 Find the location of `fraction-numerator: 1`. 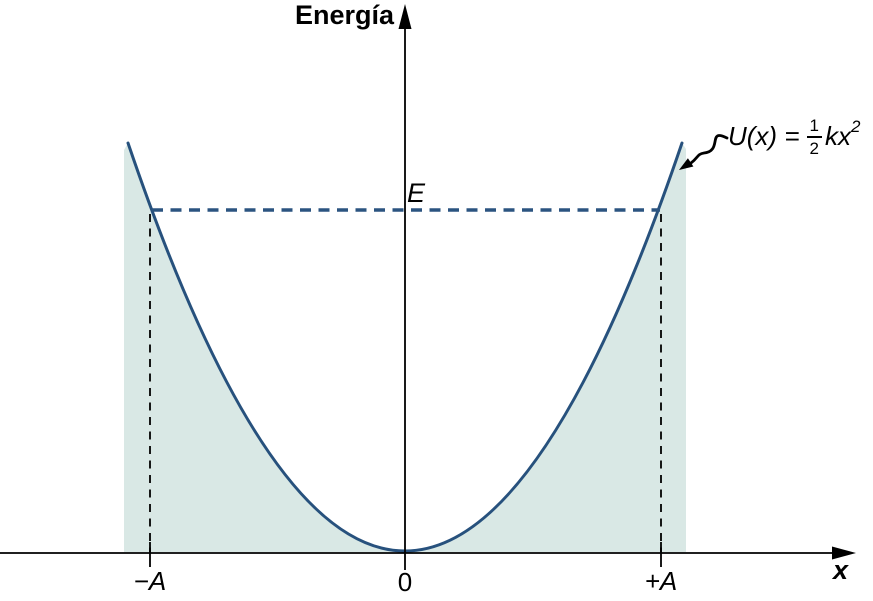

fraction-numerator: 1 is located at coordinates (814, 127).